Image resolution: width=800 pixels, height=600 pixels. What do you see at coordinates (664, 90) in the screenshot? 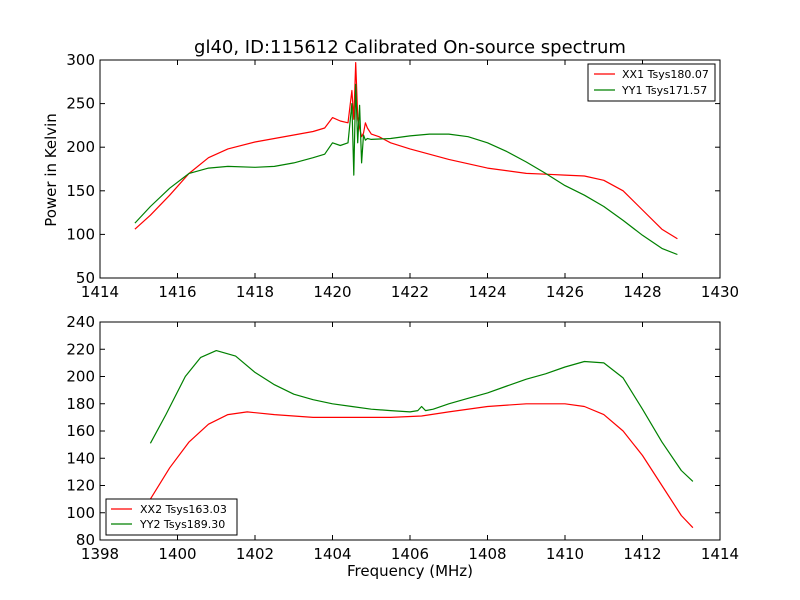
I see `top-legend-label-yy1: YY1 Tsys171.57` at bounding box center [664, 90].